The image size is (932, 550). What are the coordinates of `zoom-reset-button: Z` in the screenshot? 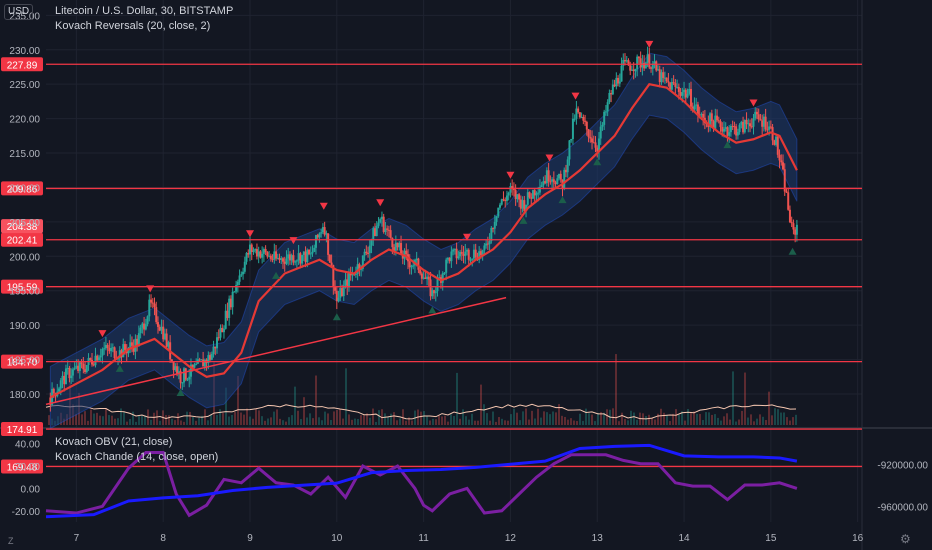 It's located at (11, 541).